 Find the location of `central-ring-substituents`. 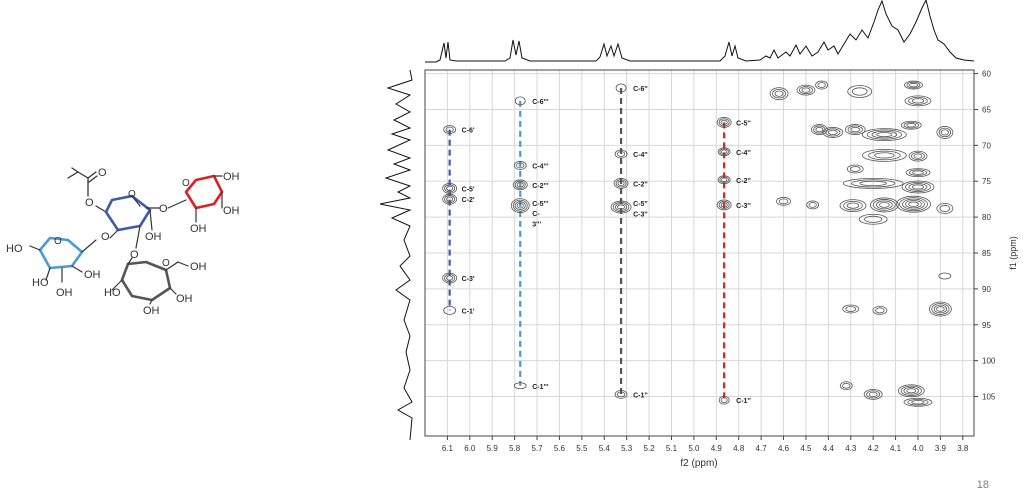

central-ring-substituents is located at coordinates (135, 222).